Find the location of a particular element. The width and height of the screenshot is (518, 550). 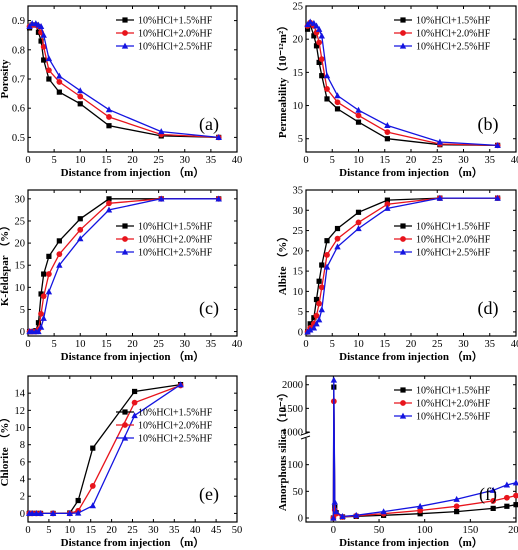

y-tick-label-e: 0 is located at coordinates (22, 514).